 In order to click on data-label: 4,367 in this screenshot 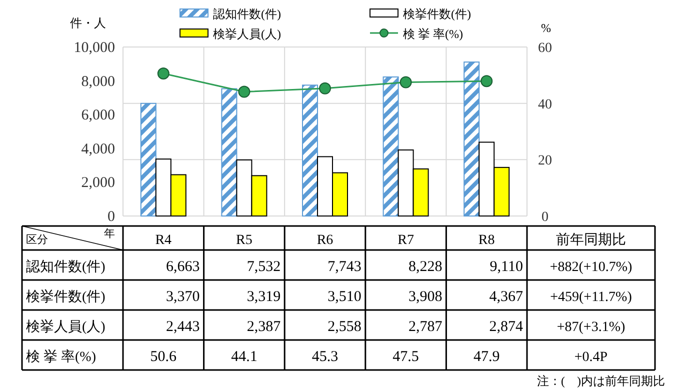, I will do `click(506, 297)`.